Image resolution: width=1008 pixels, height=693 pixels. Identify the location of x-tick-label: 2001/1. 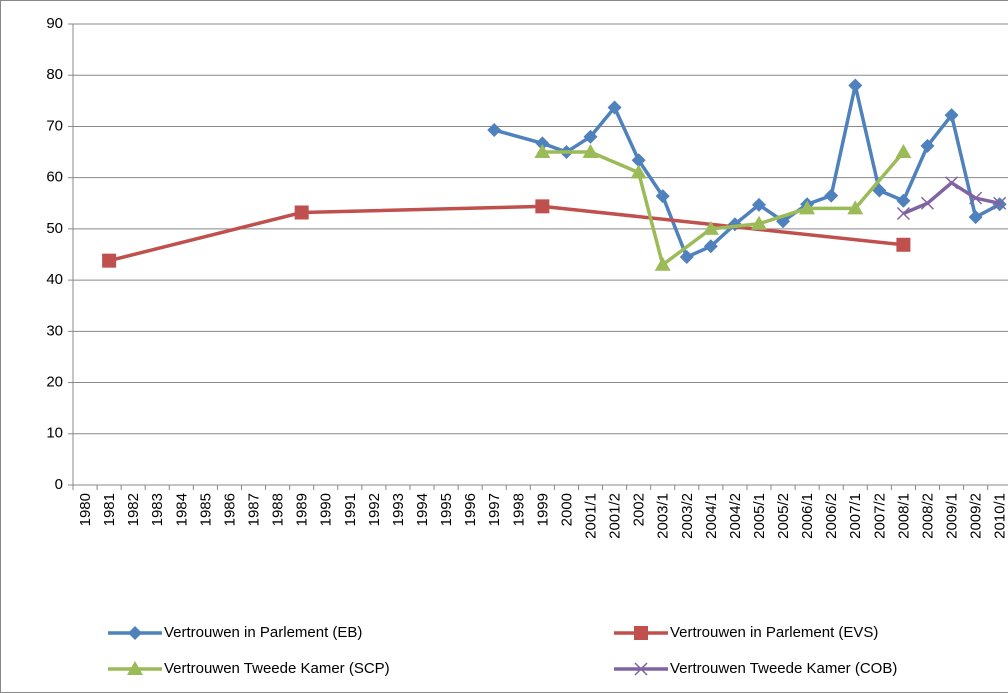
(590, 516).